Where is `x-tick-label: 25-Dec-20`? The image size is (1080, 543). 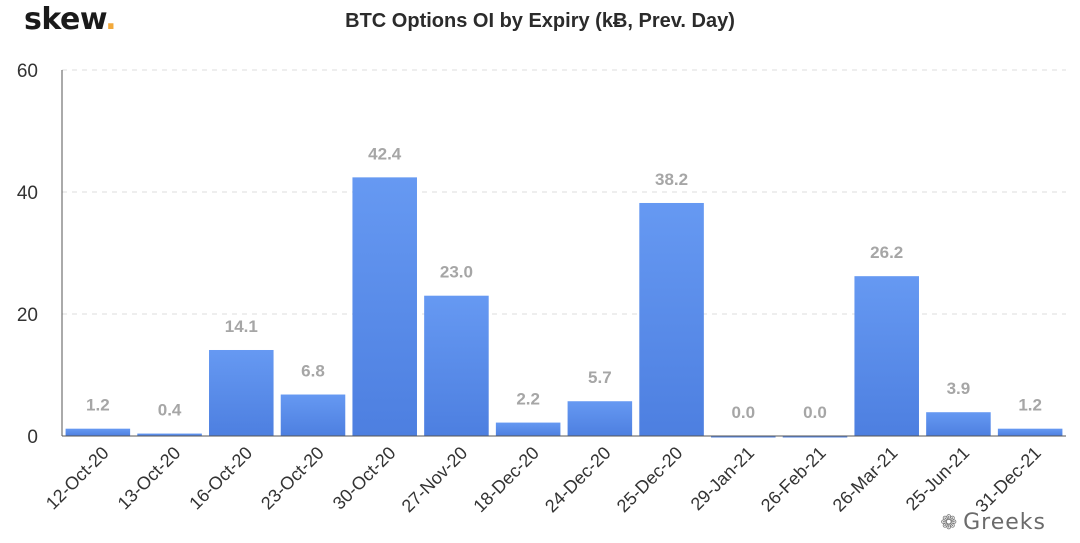 x-tick-label: 25-Dec-20 is located at coordinates (650, 480).